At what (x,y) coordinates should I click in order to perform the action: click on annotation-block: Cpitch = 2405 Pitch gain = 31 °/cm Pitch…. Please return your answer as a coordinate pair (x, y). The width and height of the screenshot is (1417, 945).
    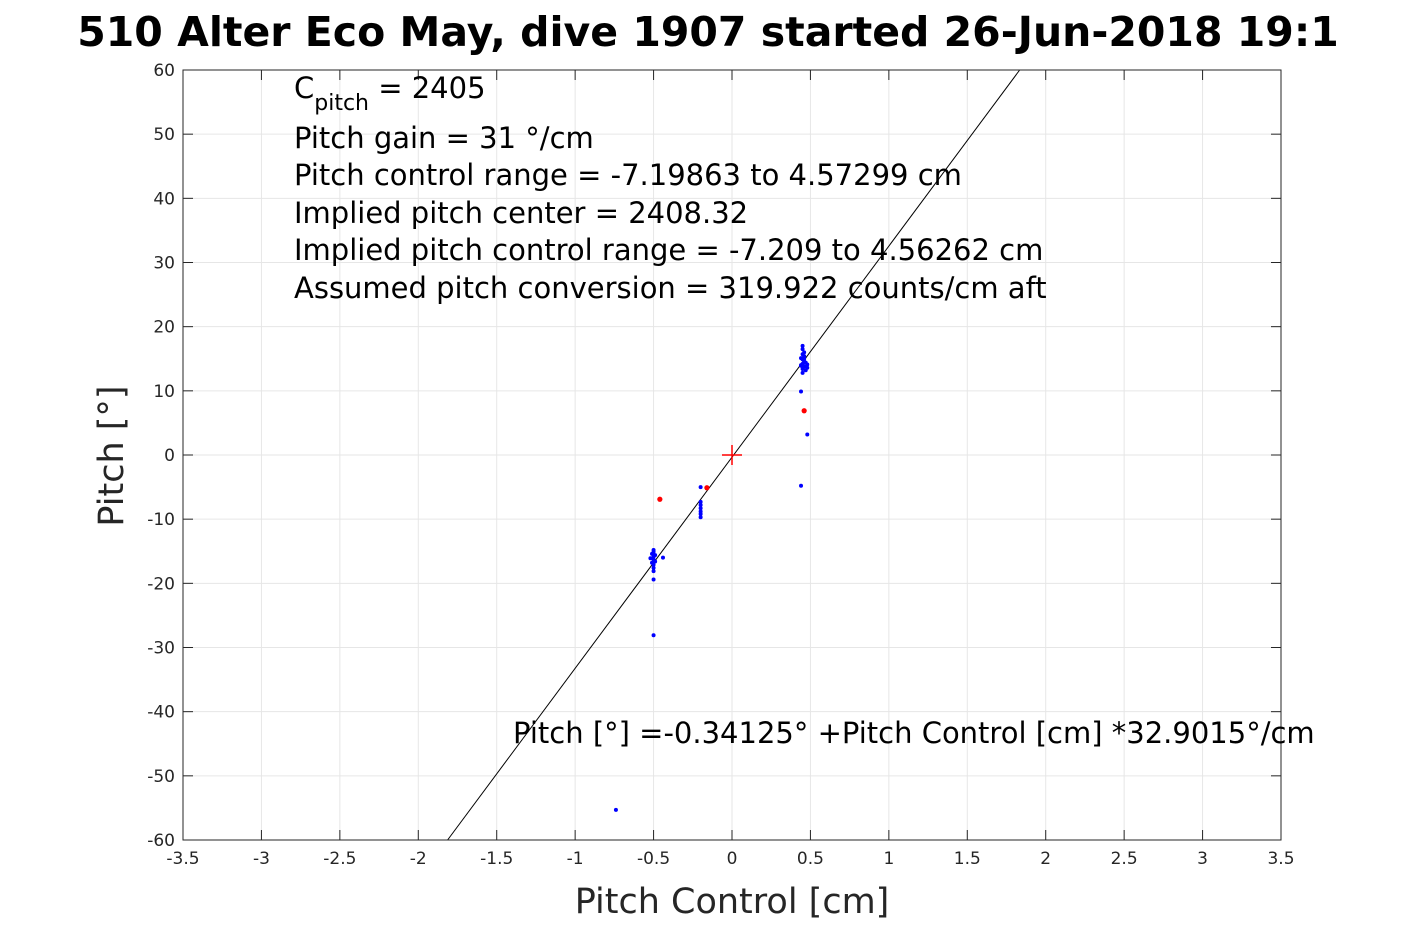
    Looking at the image, I should click on (670, 188).